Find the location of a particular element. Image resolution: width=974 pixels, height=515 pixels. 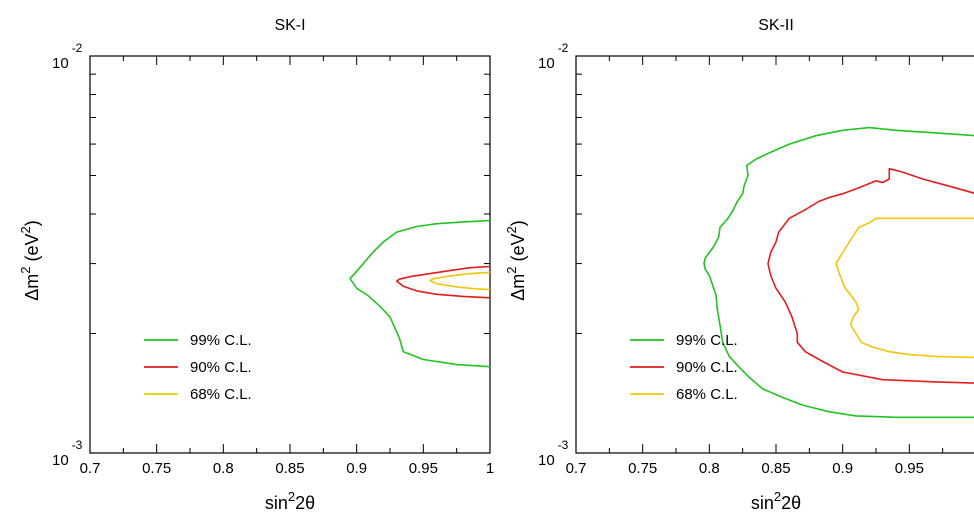

sk2-x-tick-label: 0.95 is located at coordinates (909, 468).